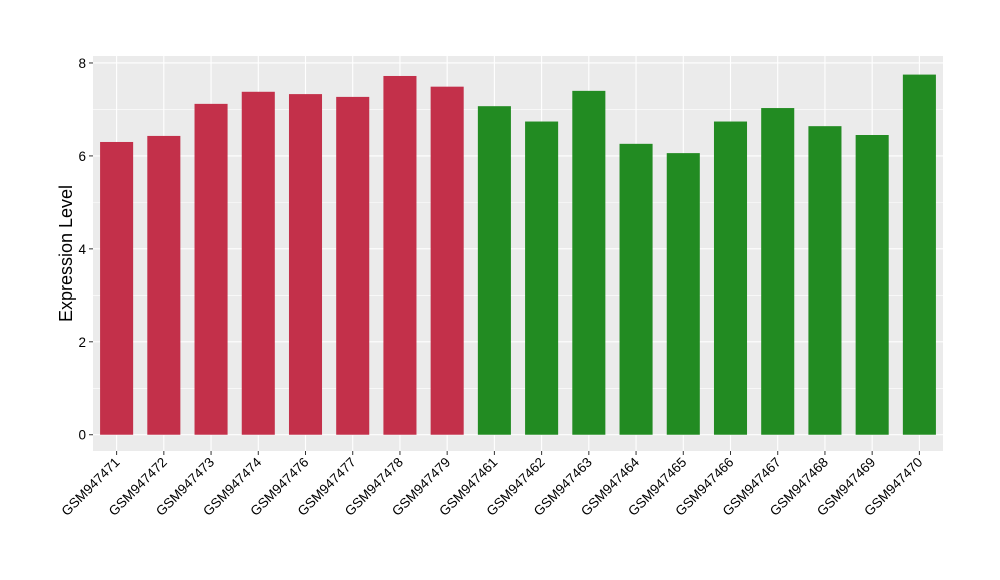 This screenshot has width=1000, height=580. What do you see at coordinates (683, 294) in the screenshot?
I see `bar-GSM947465` at bounding box center [683, 294].